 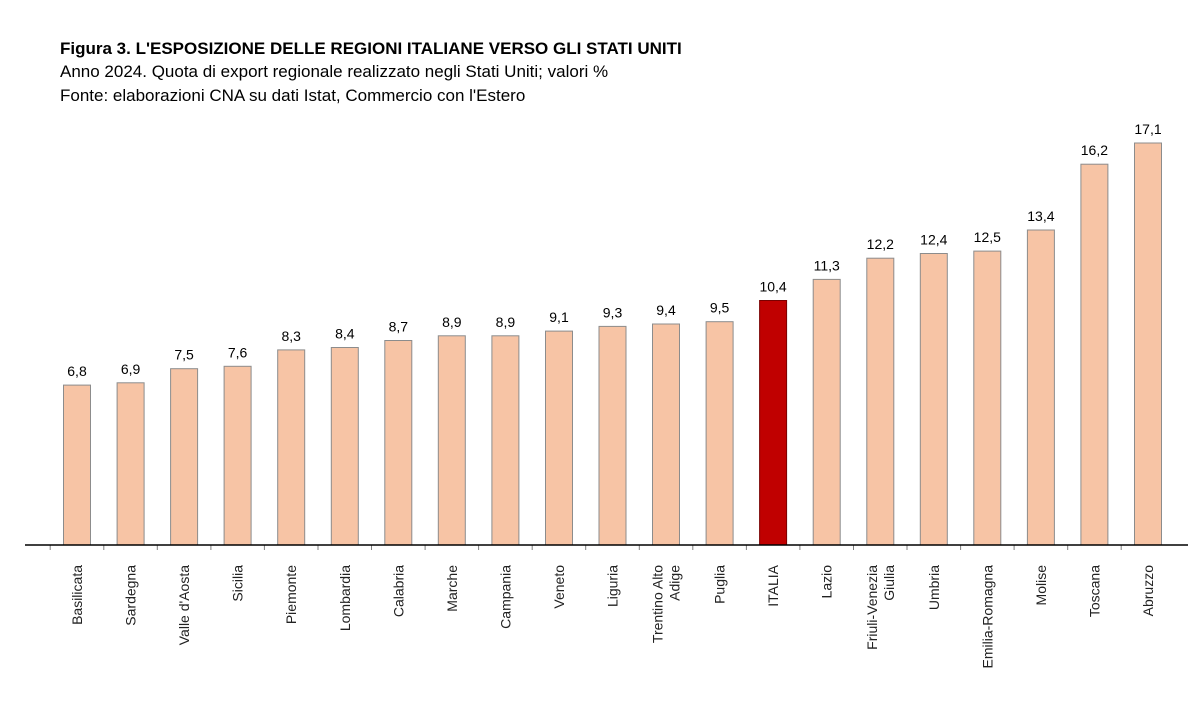 I want to click on svg-text: Sicilia, so click(x=238, y=583).